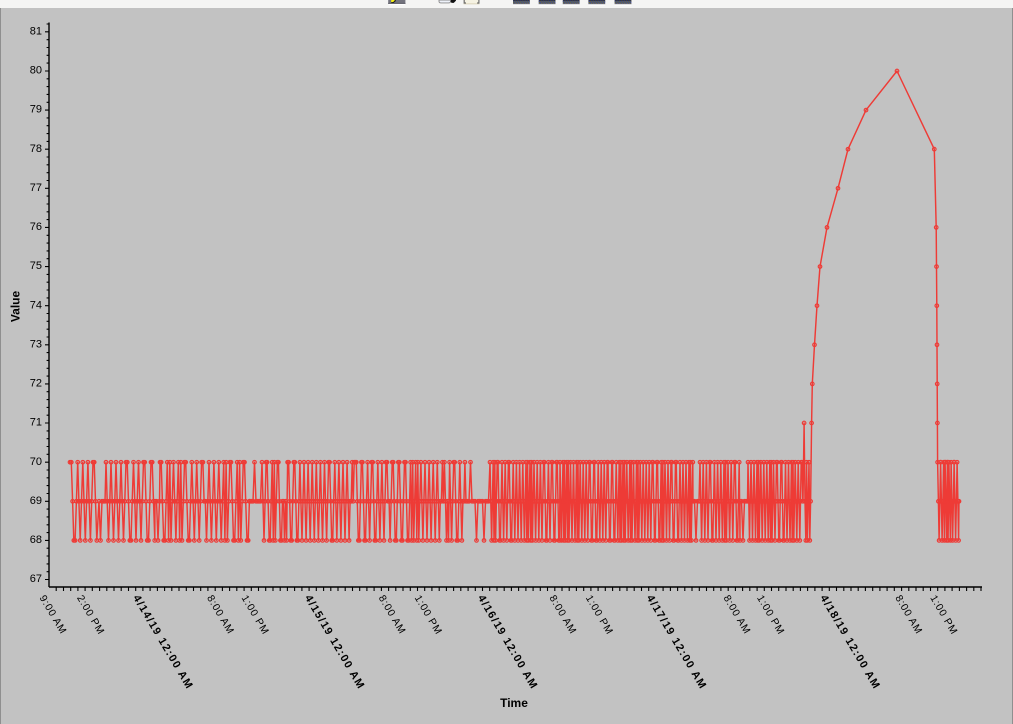 The image size is (1013, 724). I want to click on svg-text: 79, so click(36, 110).